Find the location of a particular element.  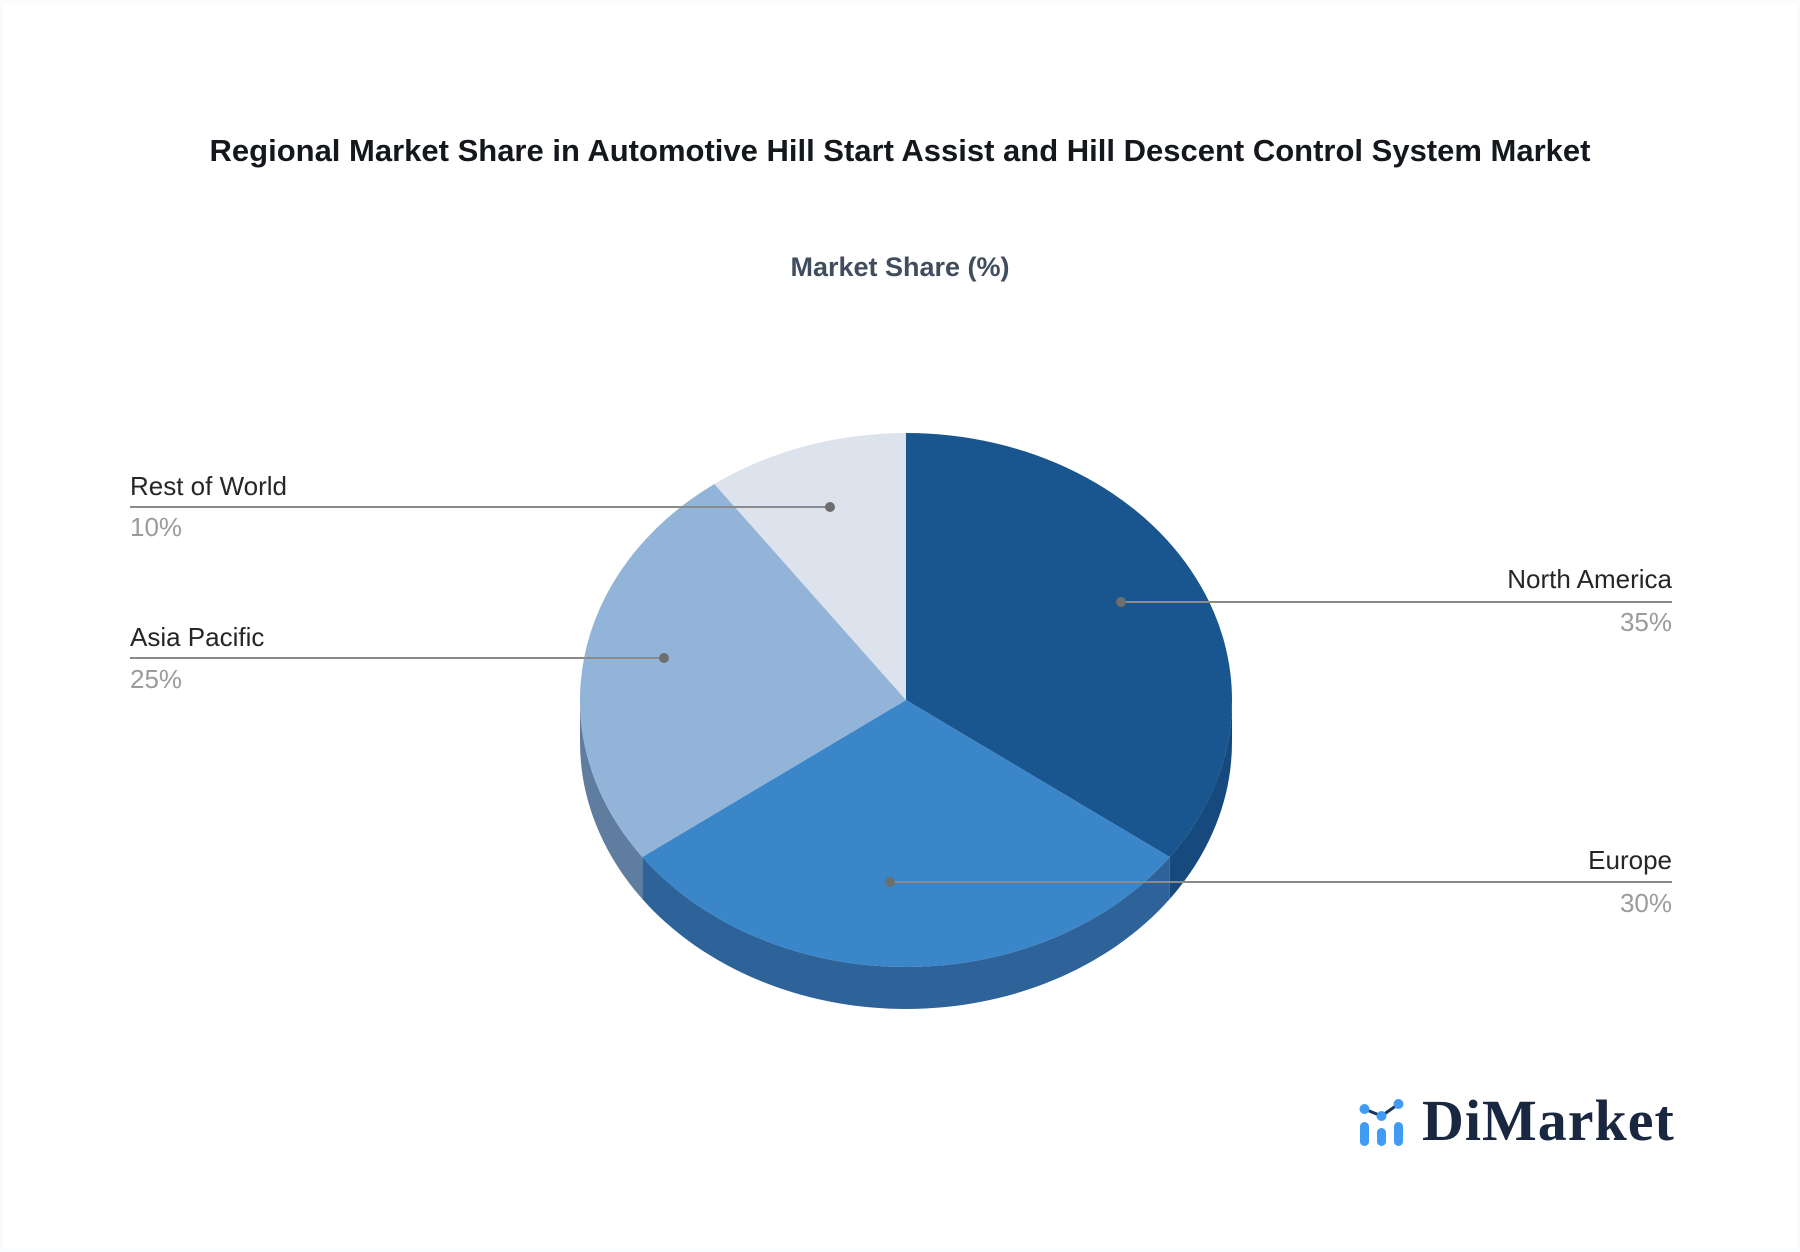

callout-dots is located at coordinates (892, 694).